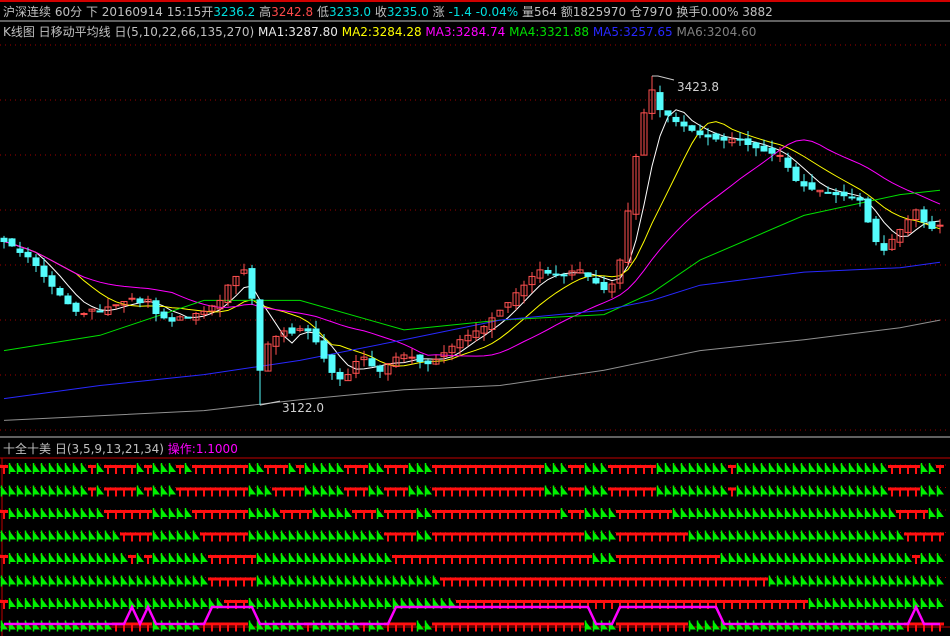  What do you see at coordinates (265, 12) in the screenshot?
I see `high-label: 高` at bounding box center [265, 12].